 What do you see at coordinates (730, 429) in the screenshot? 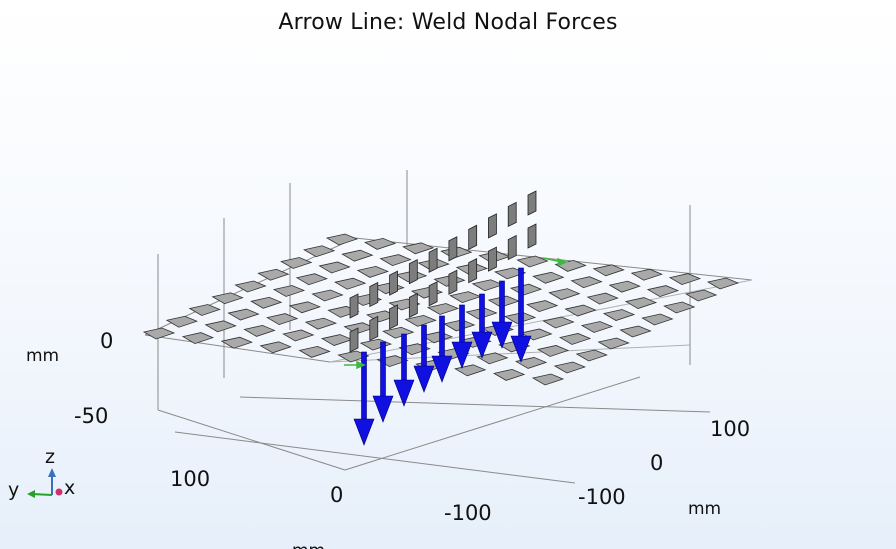
I see `y-tick-100: 100` at bounding box center [730, 429].